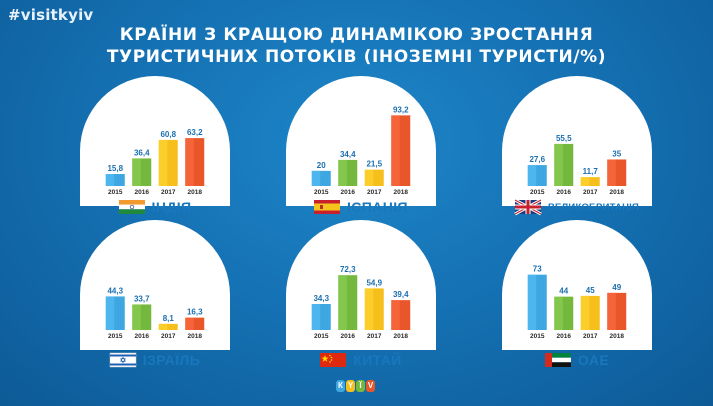 Image resolution: width=713 pixels, height=406 pixels. Describe the element at coordinates (564, 138) in the screenshot. I see `value-label: 55,5` at that location.